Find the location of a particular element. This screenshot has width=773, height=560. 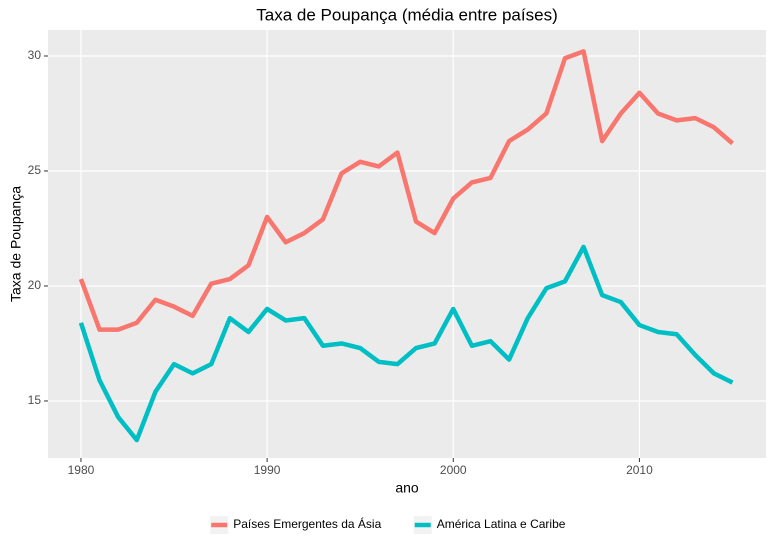

y-tick-label: 25 is located at coordinates (35, 170).